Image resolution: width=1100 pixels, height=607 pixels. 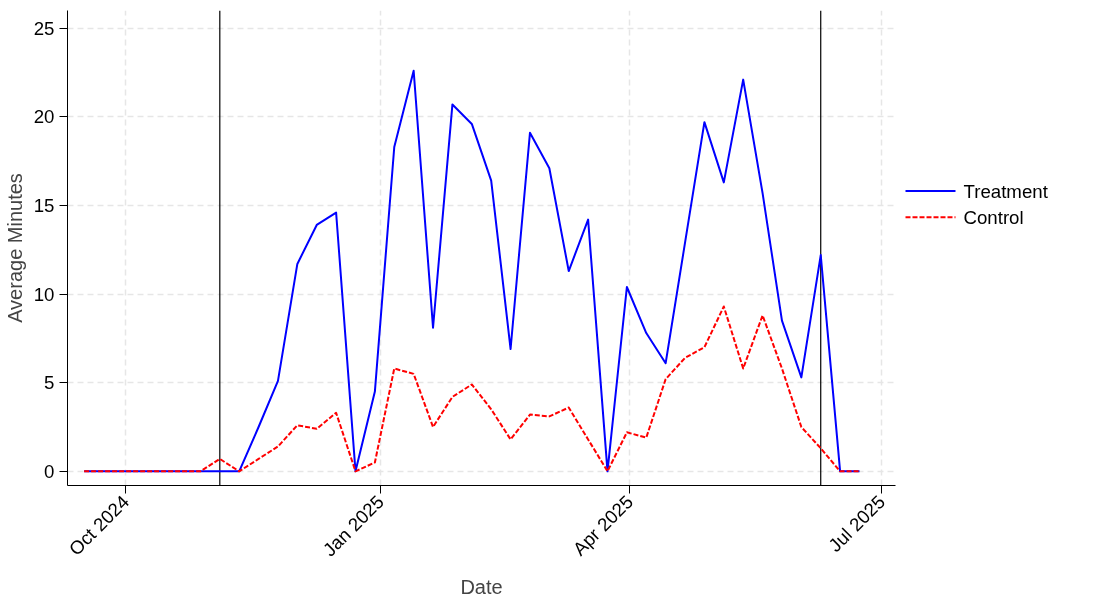 I want to click on y-axis-title: Average Minutes, so click(x=14, y=248).